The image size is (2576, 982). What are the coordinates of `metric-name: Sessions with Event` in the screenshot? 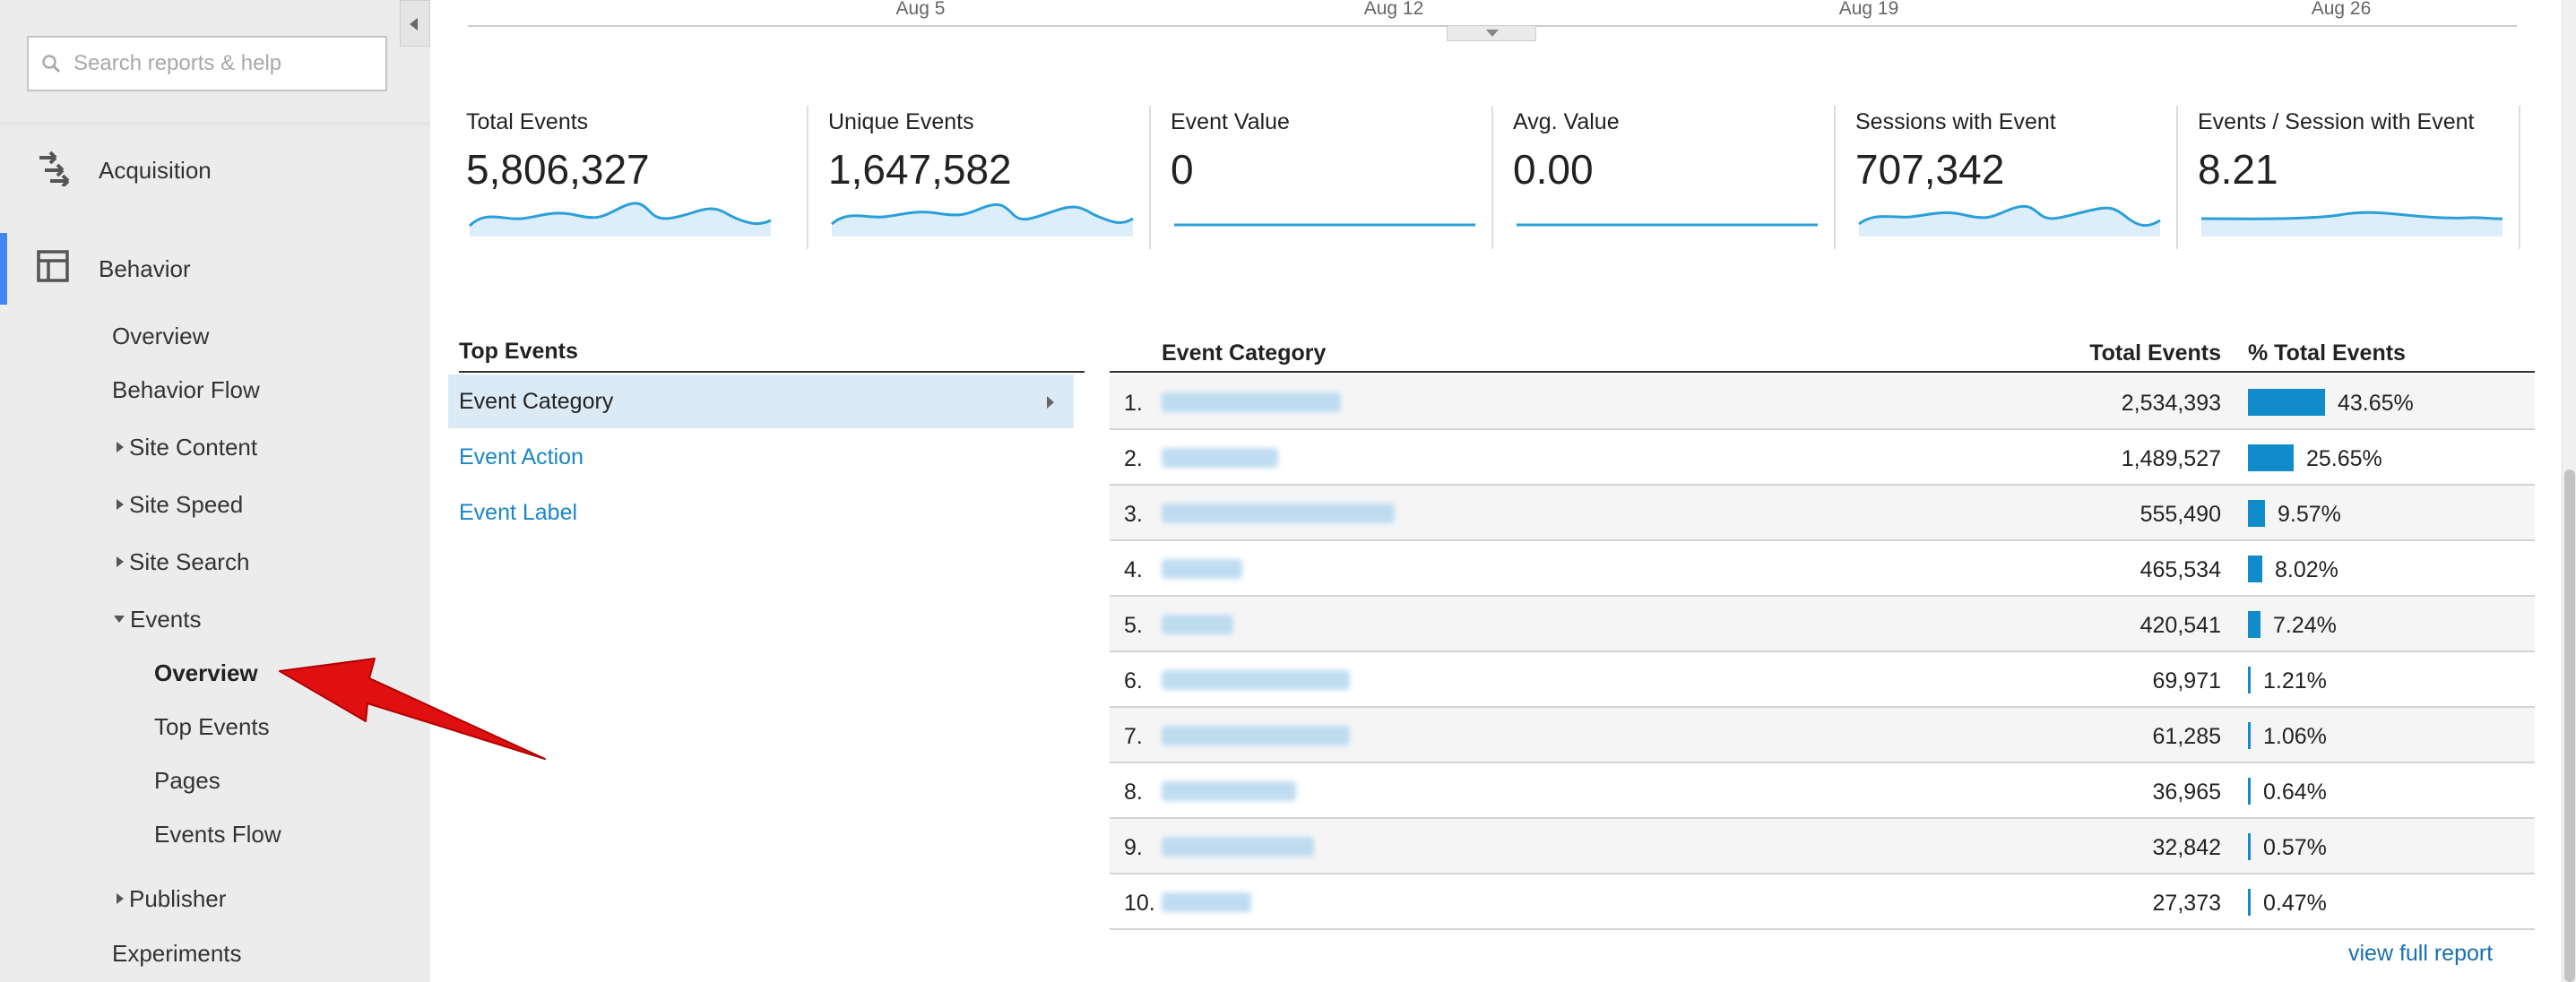 It's located at (1955, 121).